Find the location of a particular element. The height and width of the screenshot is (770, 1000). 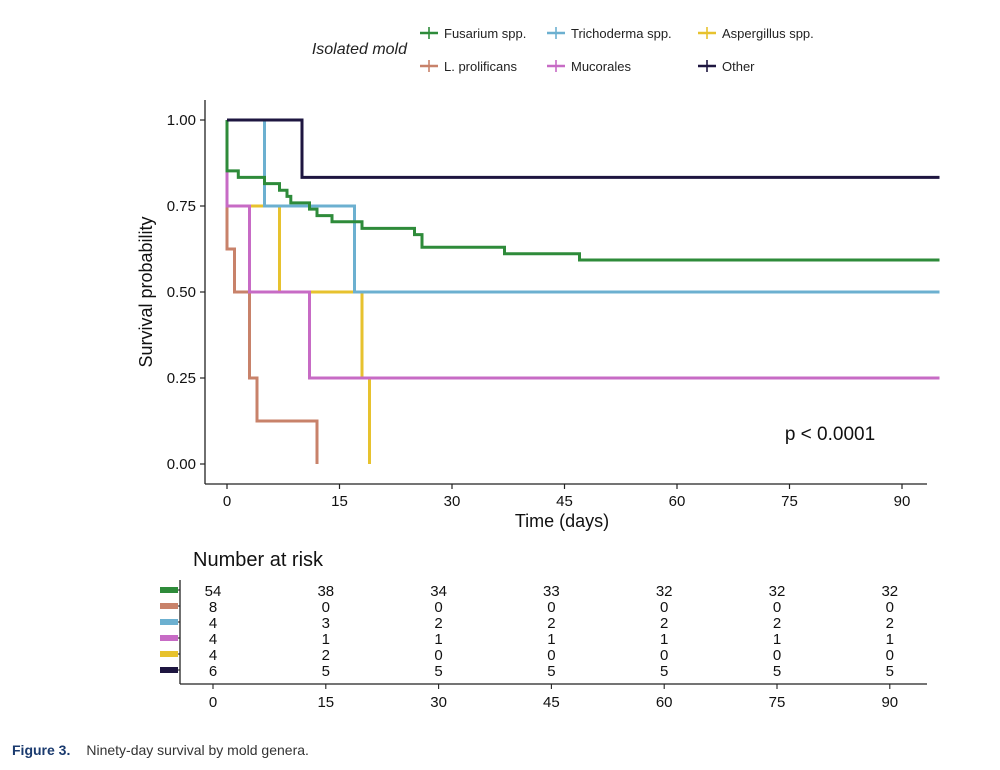

legend-label: Fusarium spp. is located at coordinates (485, 33).